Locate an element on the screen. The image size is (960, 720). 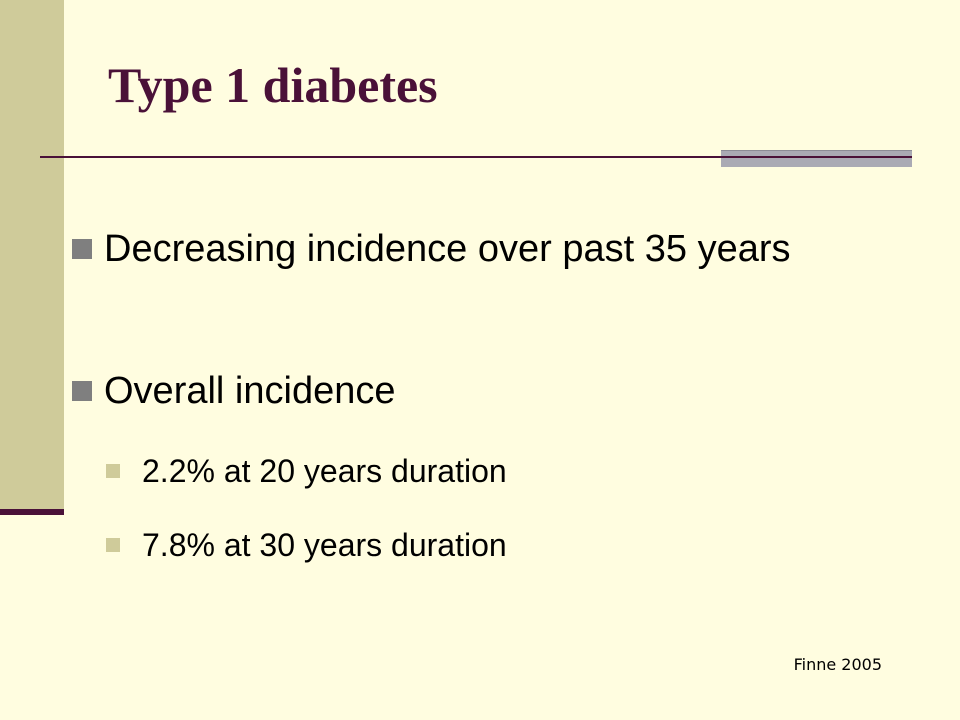
sub-bullet-item: 7.8% at 30 years duration is located at coordinates (486, 545).